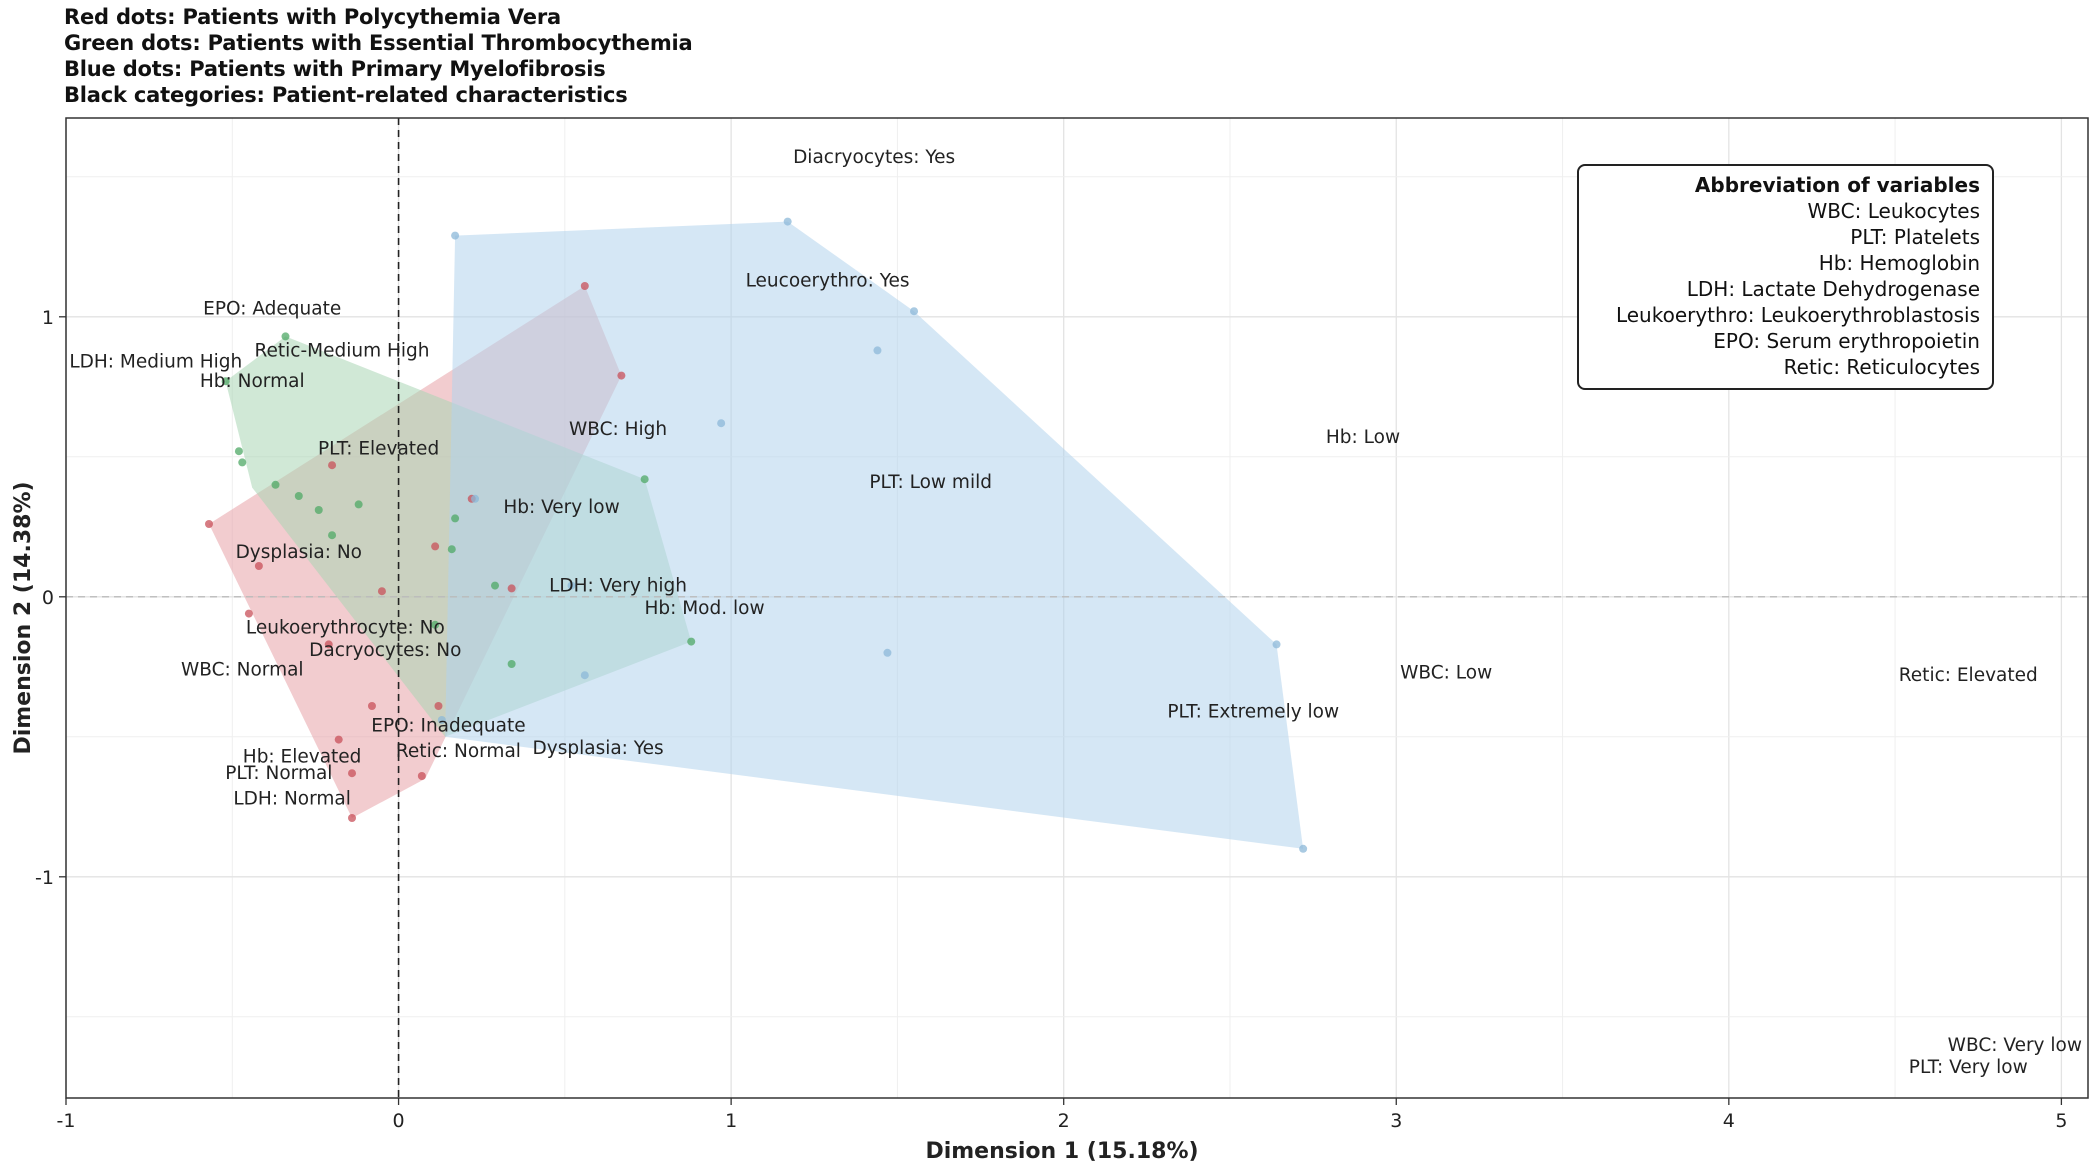 This screenshot has width=2092, height=1169. I want to click on category-label: Leucoerythro: Yes, so click(828, 280).